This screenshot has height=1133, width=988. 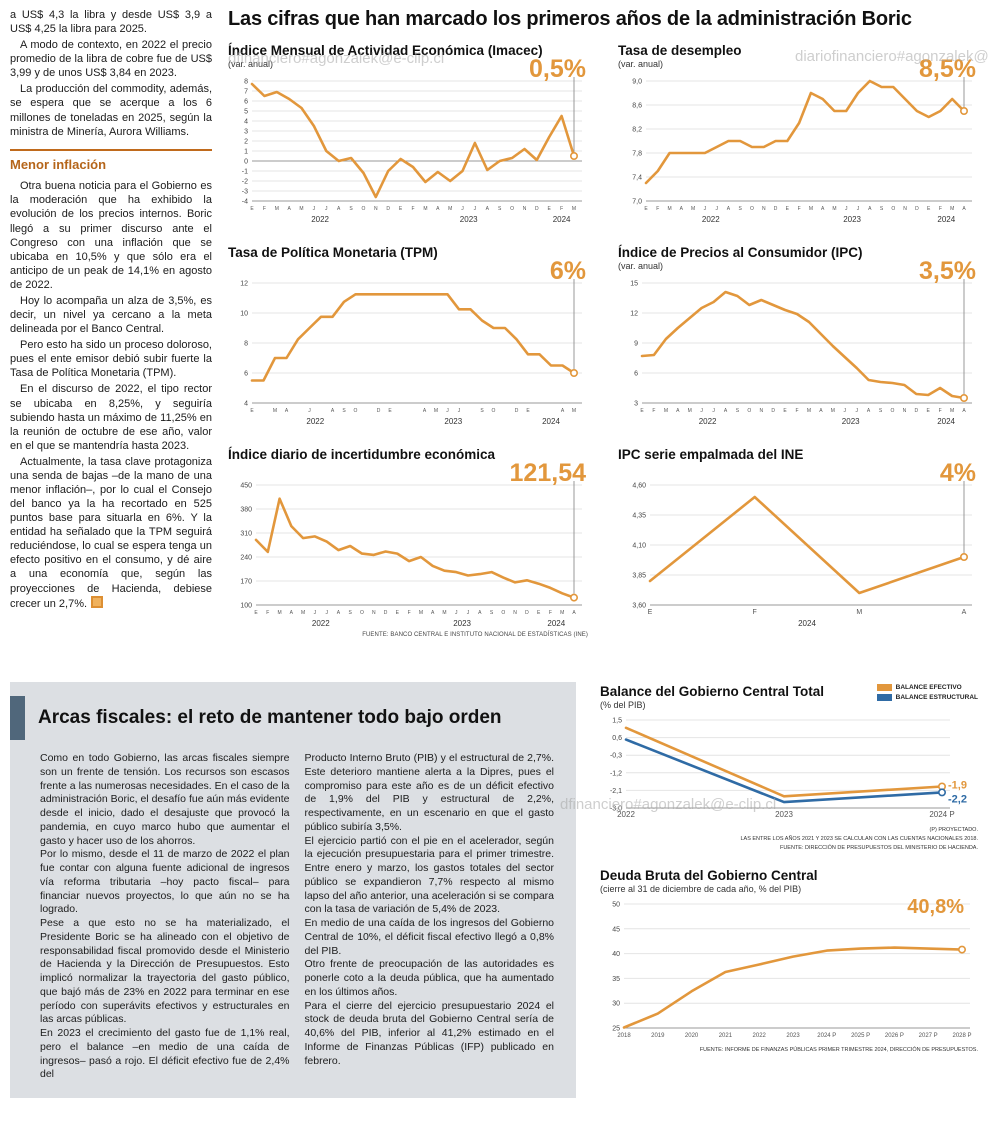 What do you see at coordinates (946, 421) in the screenshot?
I see `svg-text: 2024` at bounding box center [946, 421].